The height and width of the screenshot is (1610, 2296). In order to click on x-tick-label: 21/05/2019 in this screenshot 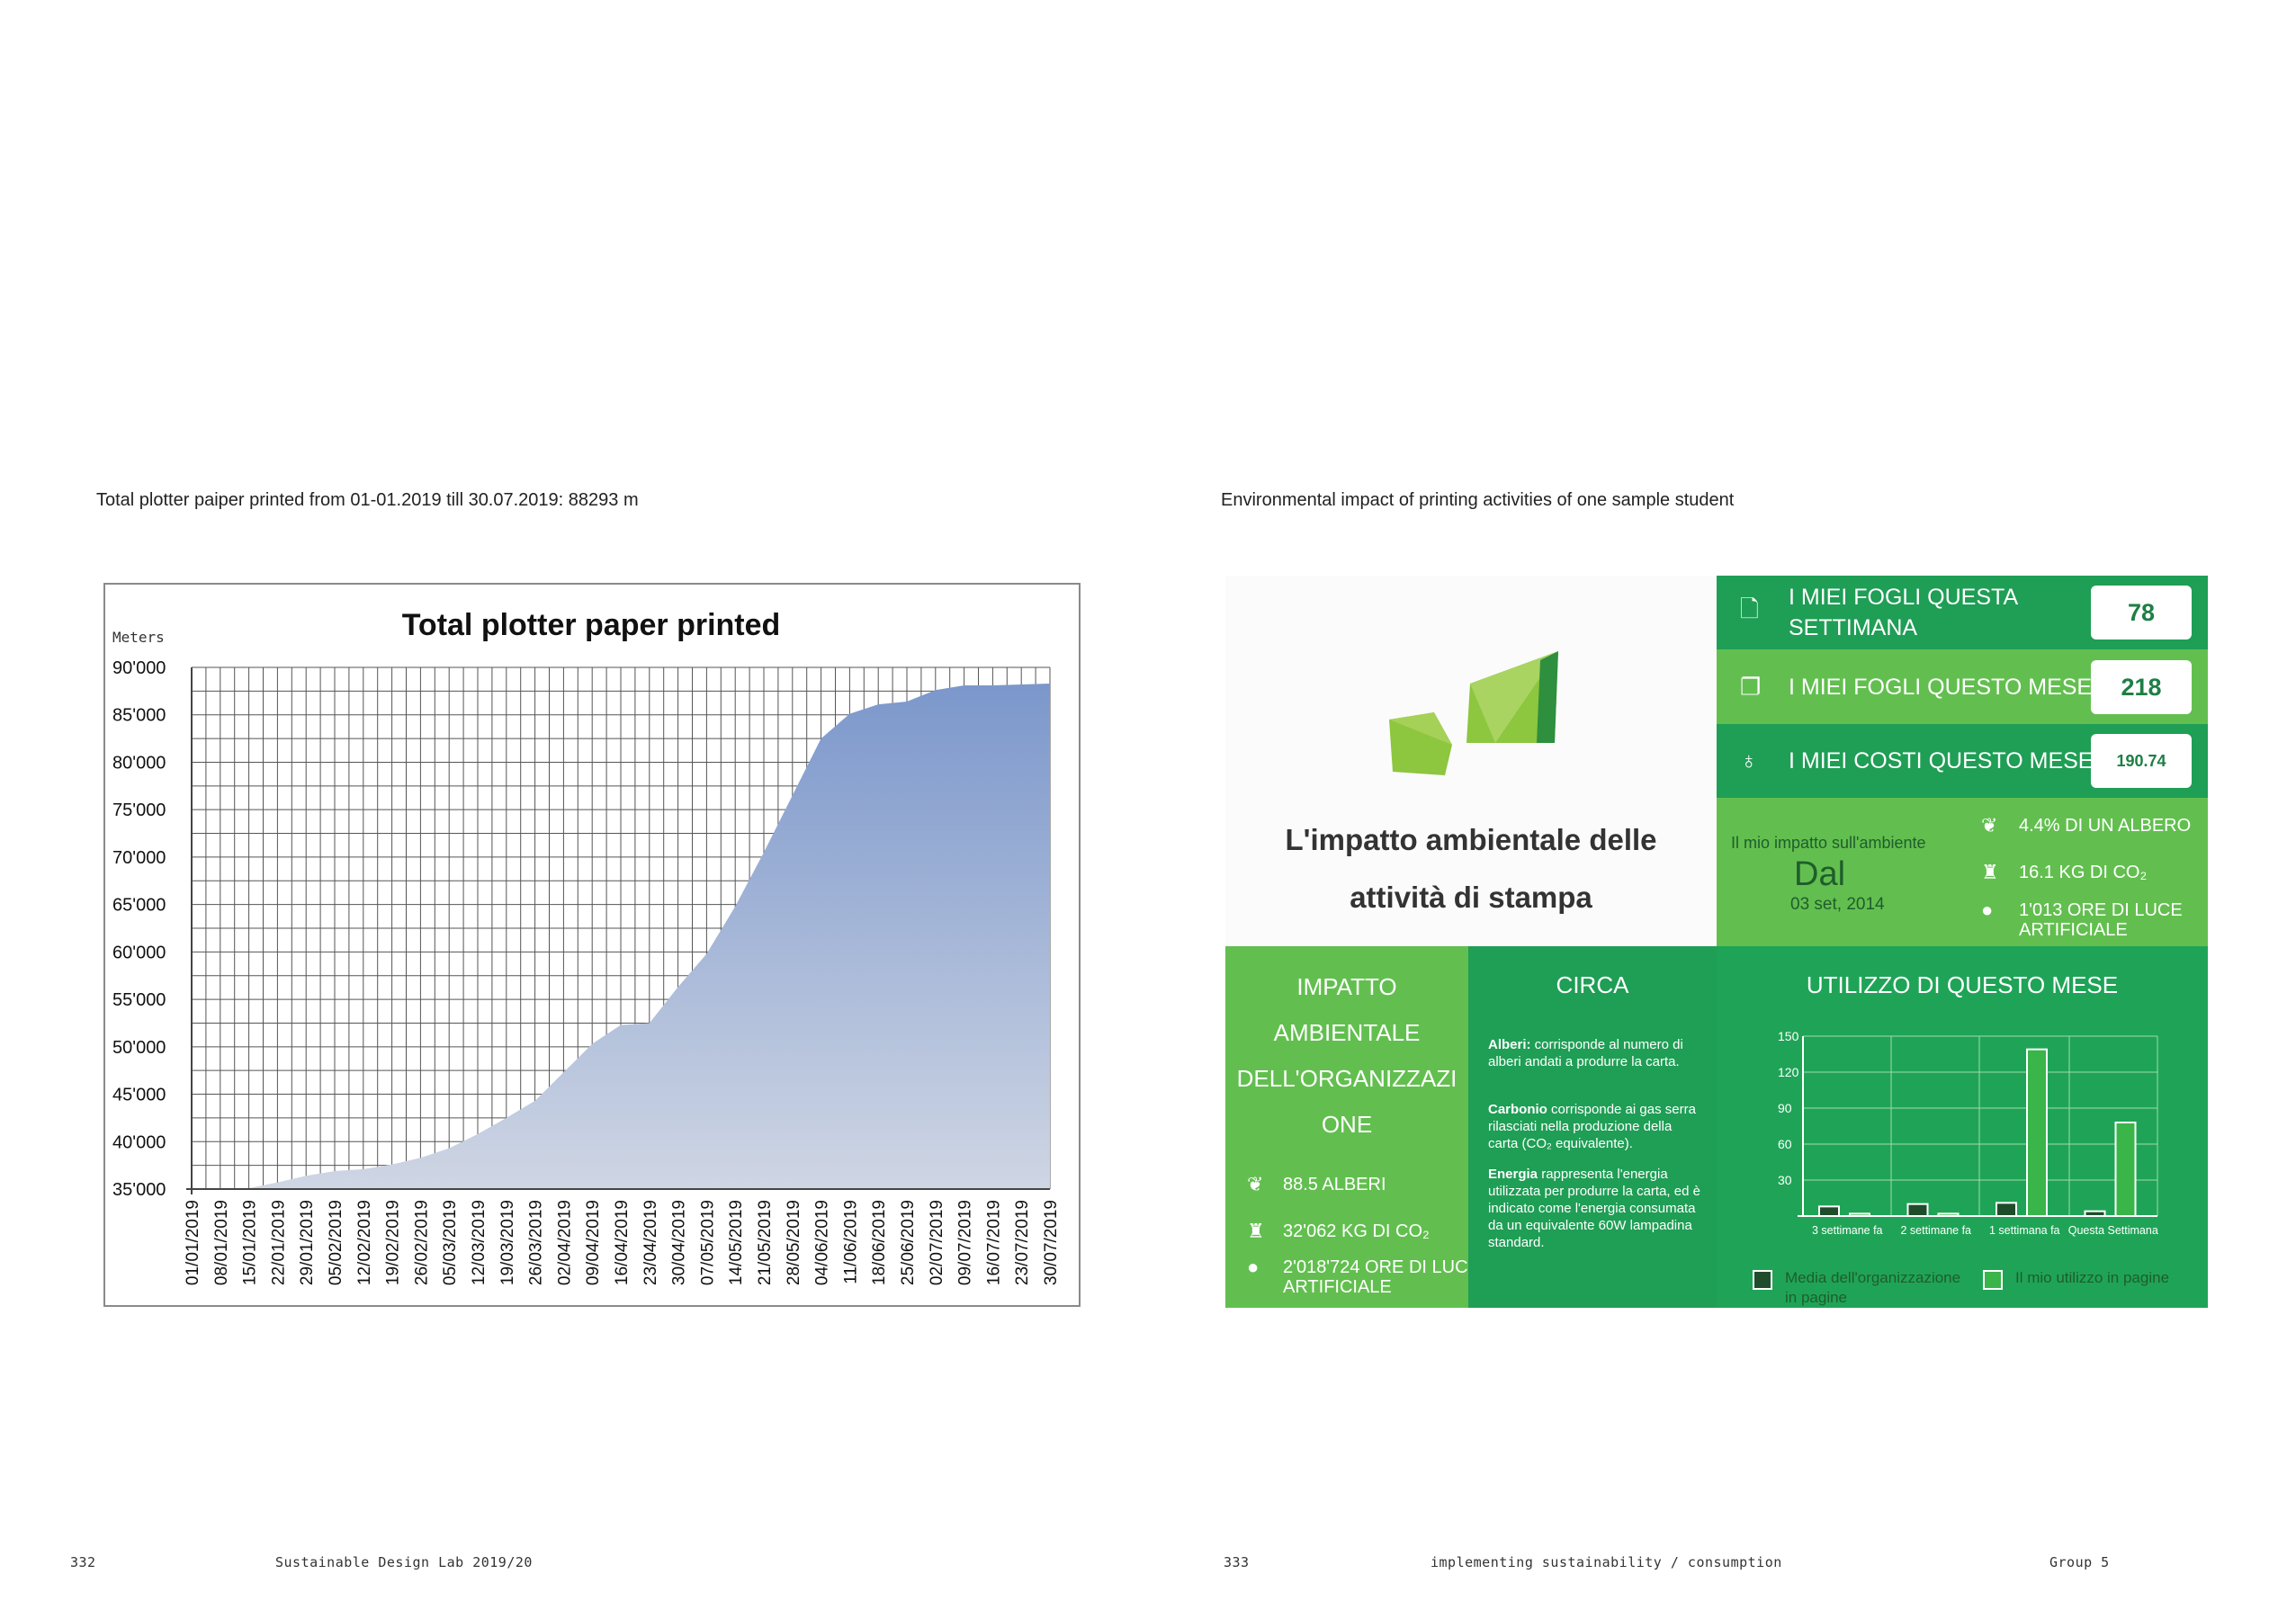, I will do `click(765, 1242)`.